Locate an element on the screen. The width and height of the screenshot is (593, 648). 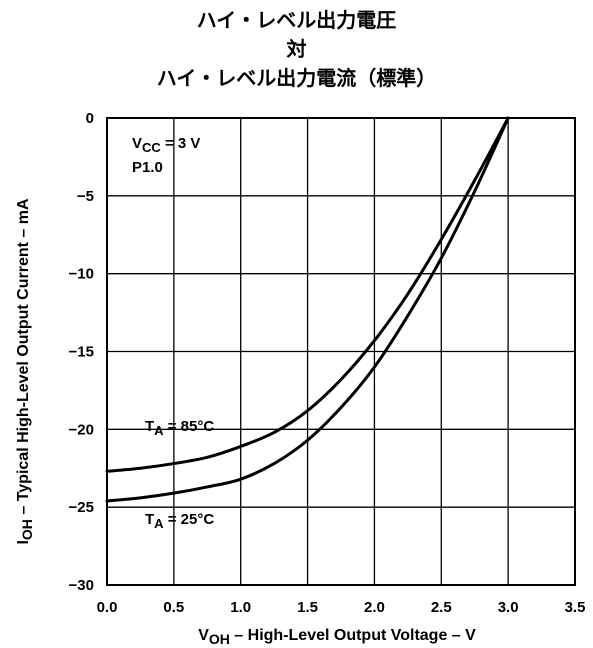
chart-title-line-1: ハイ・レベル出力電圧 is located at coordinates (296, 20).